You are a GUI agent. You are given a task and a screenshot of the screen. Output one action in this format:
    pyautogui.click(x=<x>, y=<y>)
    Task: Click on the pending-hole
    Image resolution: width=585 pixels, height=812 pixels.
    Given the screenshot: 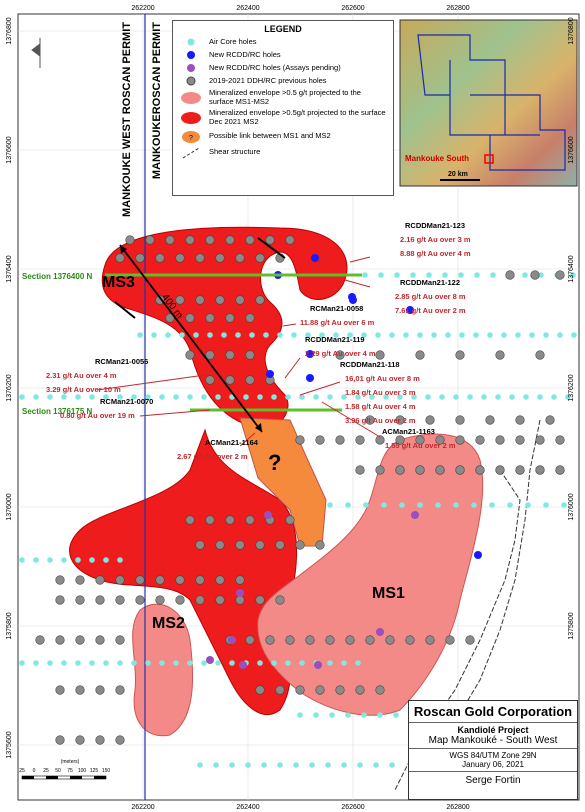 What is the action you would take?
    pyautogui.click(x=415, y=515)
    